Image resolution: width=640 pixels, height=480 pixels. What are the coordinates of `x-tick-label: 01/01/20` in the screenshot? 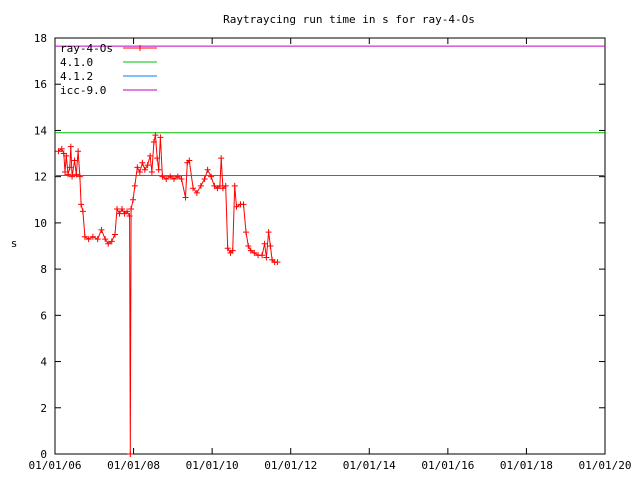 It's located at (605, 465).